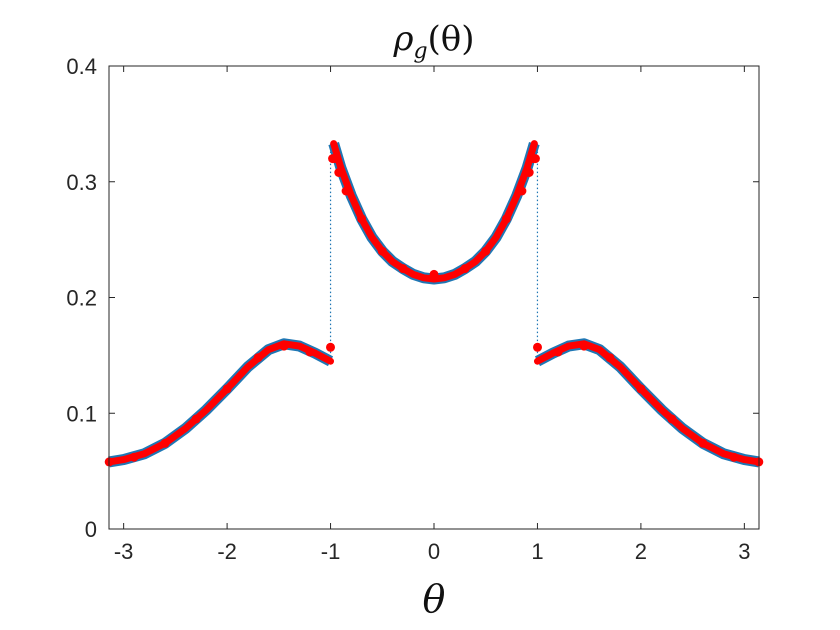 This screenshot has height=630, width=840. Describe the element at coordinates (434, 551) in the screenshot. I see `x-tick-label: 0` at that location.